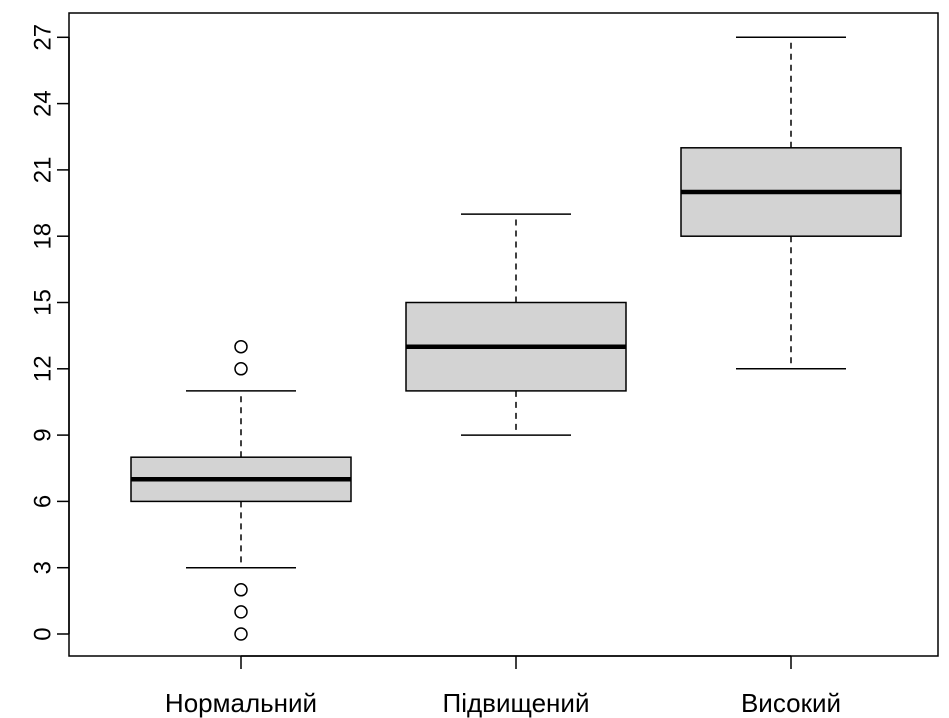 The image size is (949, 718). Describe the element at coordinates (42, 501) in the screenshot. I see `y-tick-label-6: 6` at that location.